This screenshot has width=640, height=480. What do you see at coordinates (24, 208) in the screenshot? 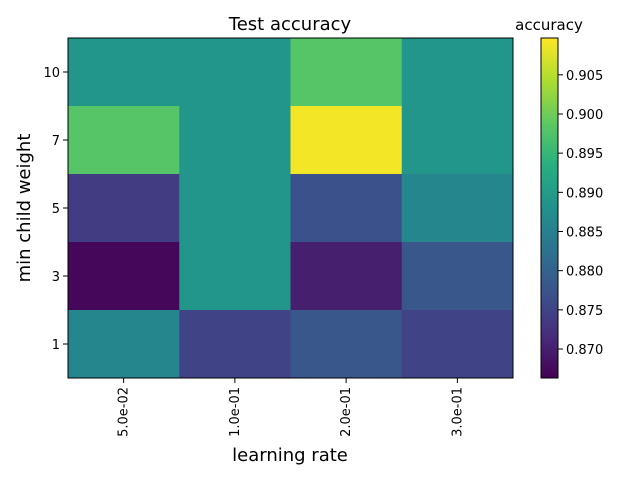
I see `y-axis-label: min child weight` at bounding box center [24, 208].